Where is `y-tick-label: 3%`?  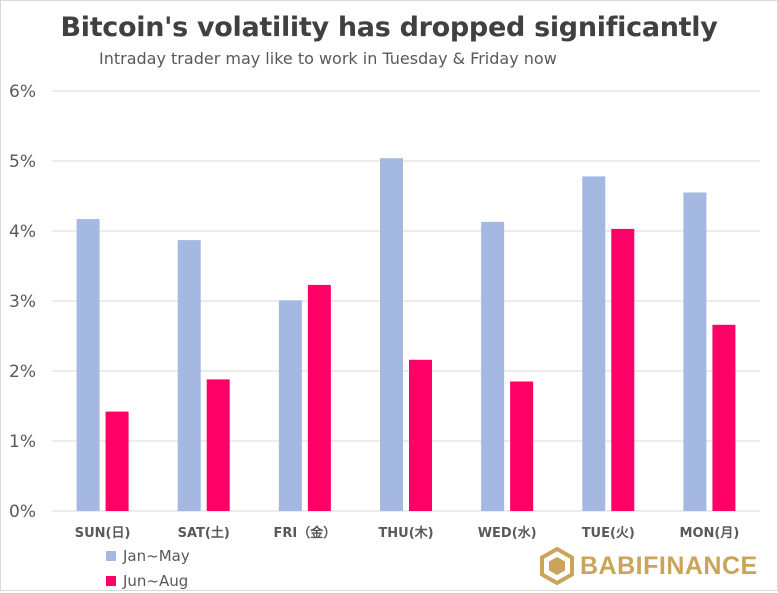 y-tick-label: 3% is located at coordinates (22, 302).